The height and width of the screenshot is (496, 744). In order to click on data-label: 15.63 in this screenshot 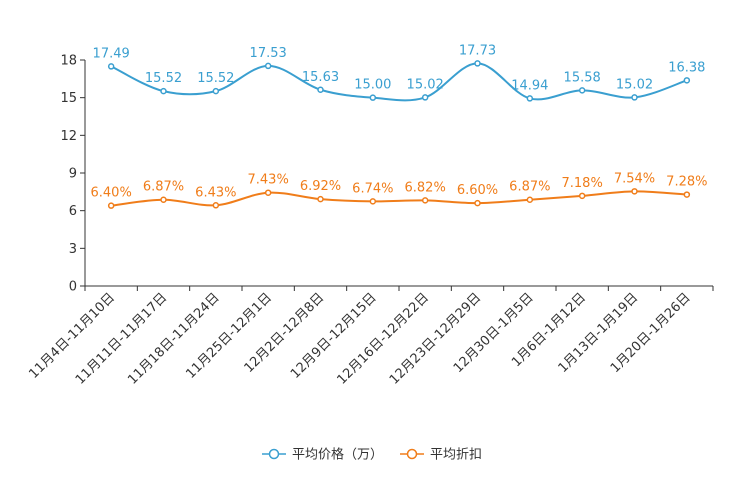, I will do `click(320, 77)`.